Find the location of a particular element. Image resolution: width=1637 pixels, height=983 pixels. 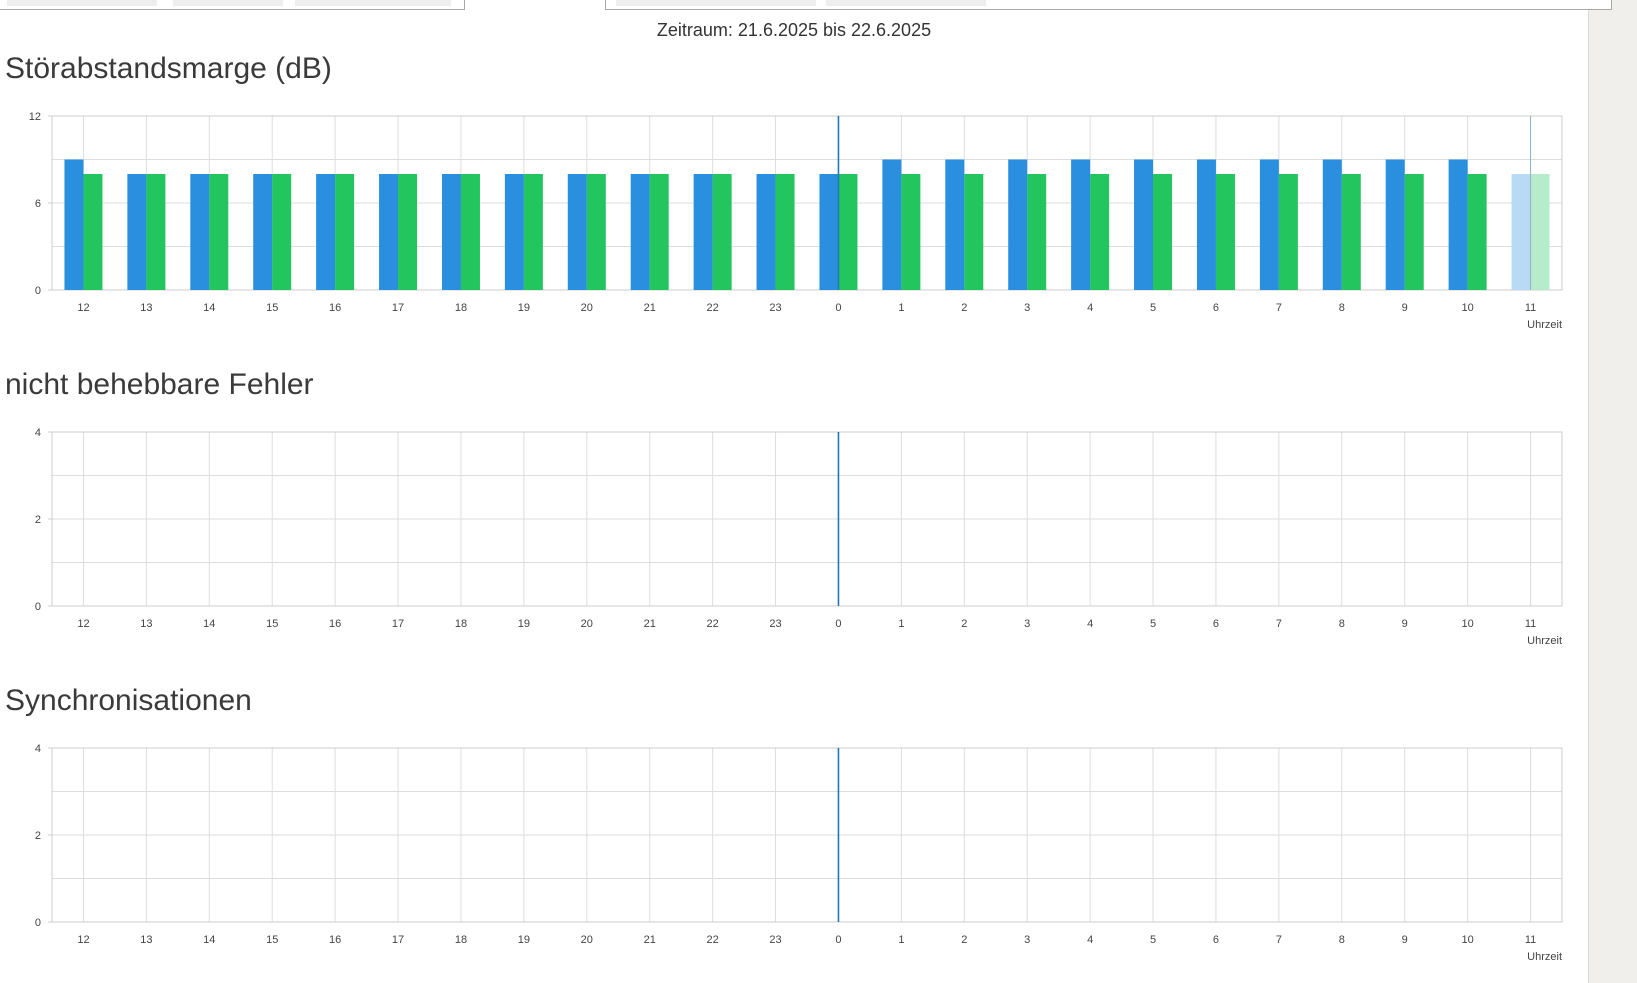

x-tick-label: 20 is located at coordinates (587, 940).